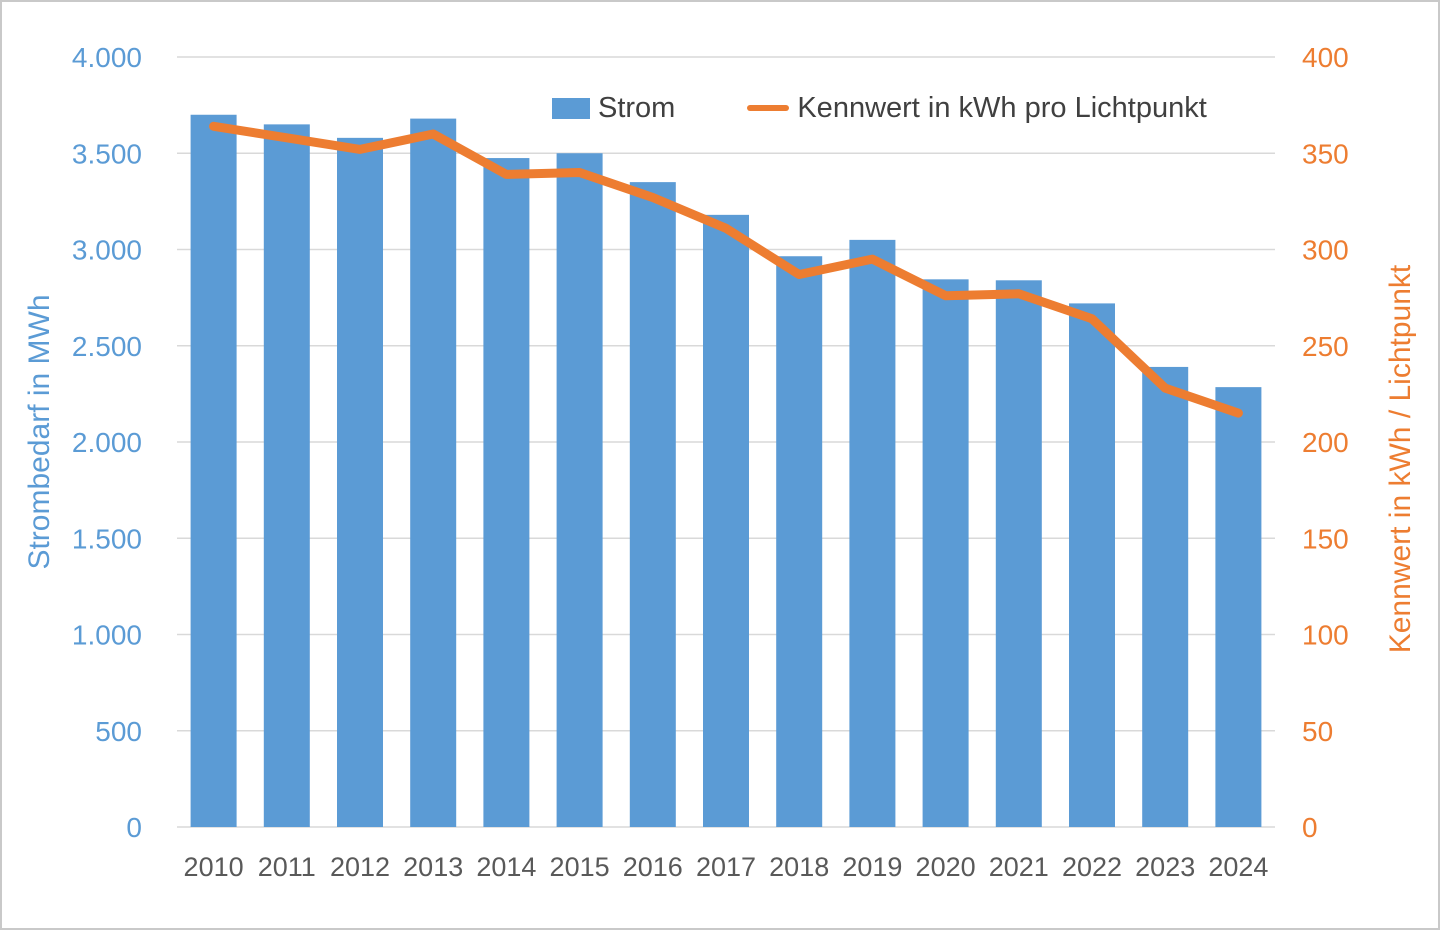  What do you see at coordinates (286, 475) in the screenshot?
I see `bar-2011` at bounding box center [286, 475].